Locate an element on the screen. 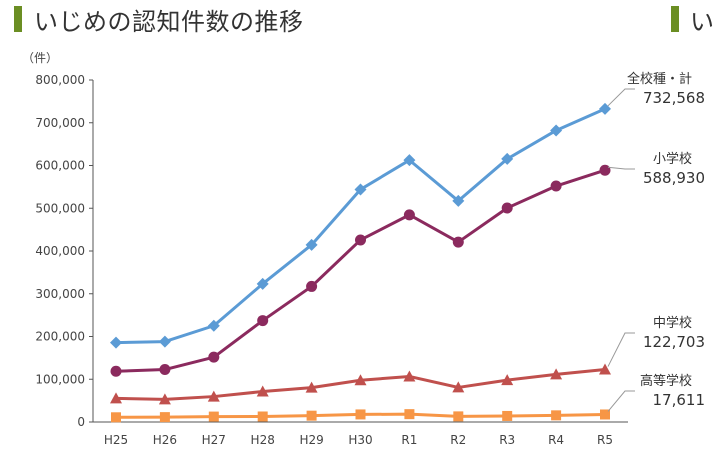 The image size is (717, 467). y-tick-label: 500,000 is located at coordinates (60, 208).